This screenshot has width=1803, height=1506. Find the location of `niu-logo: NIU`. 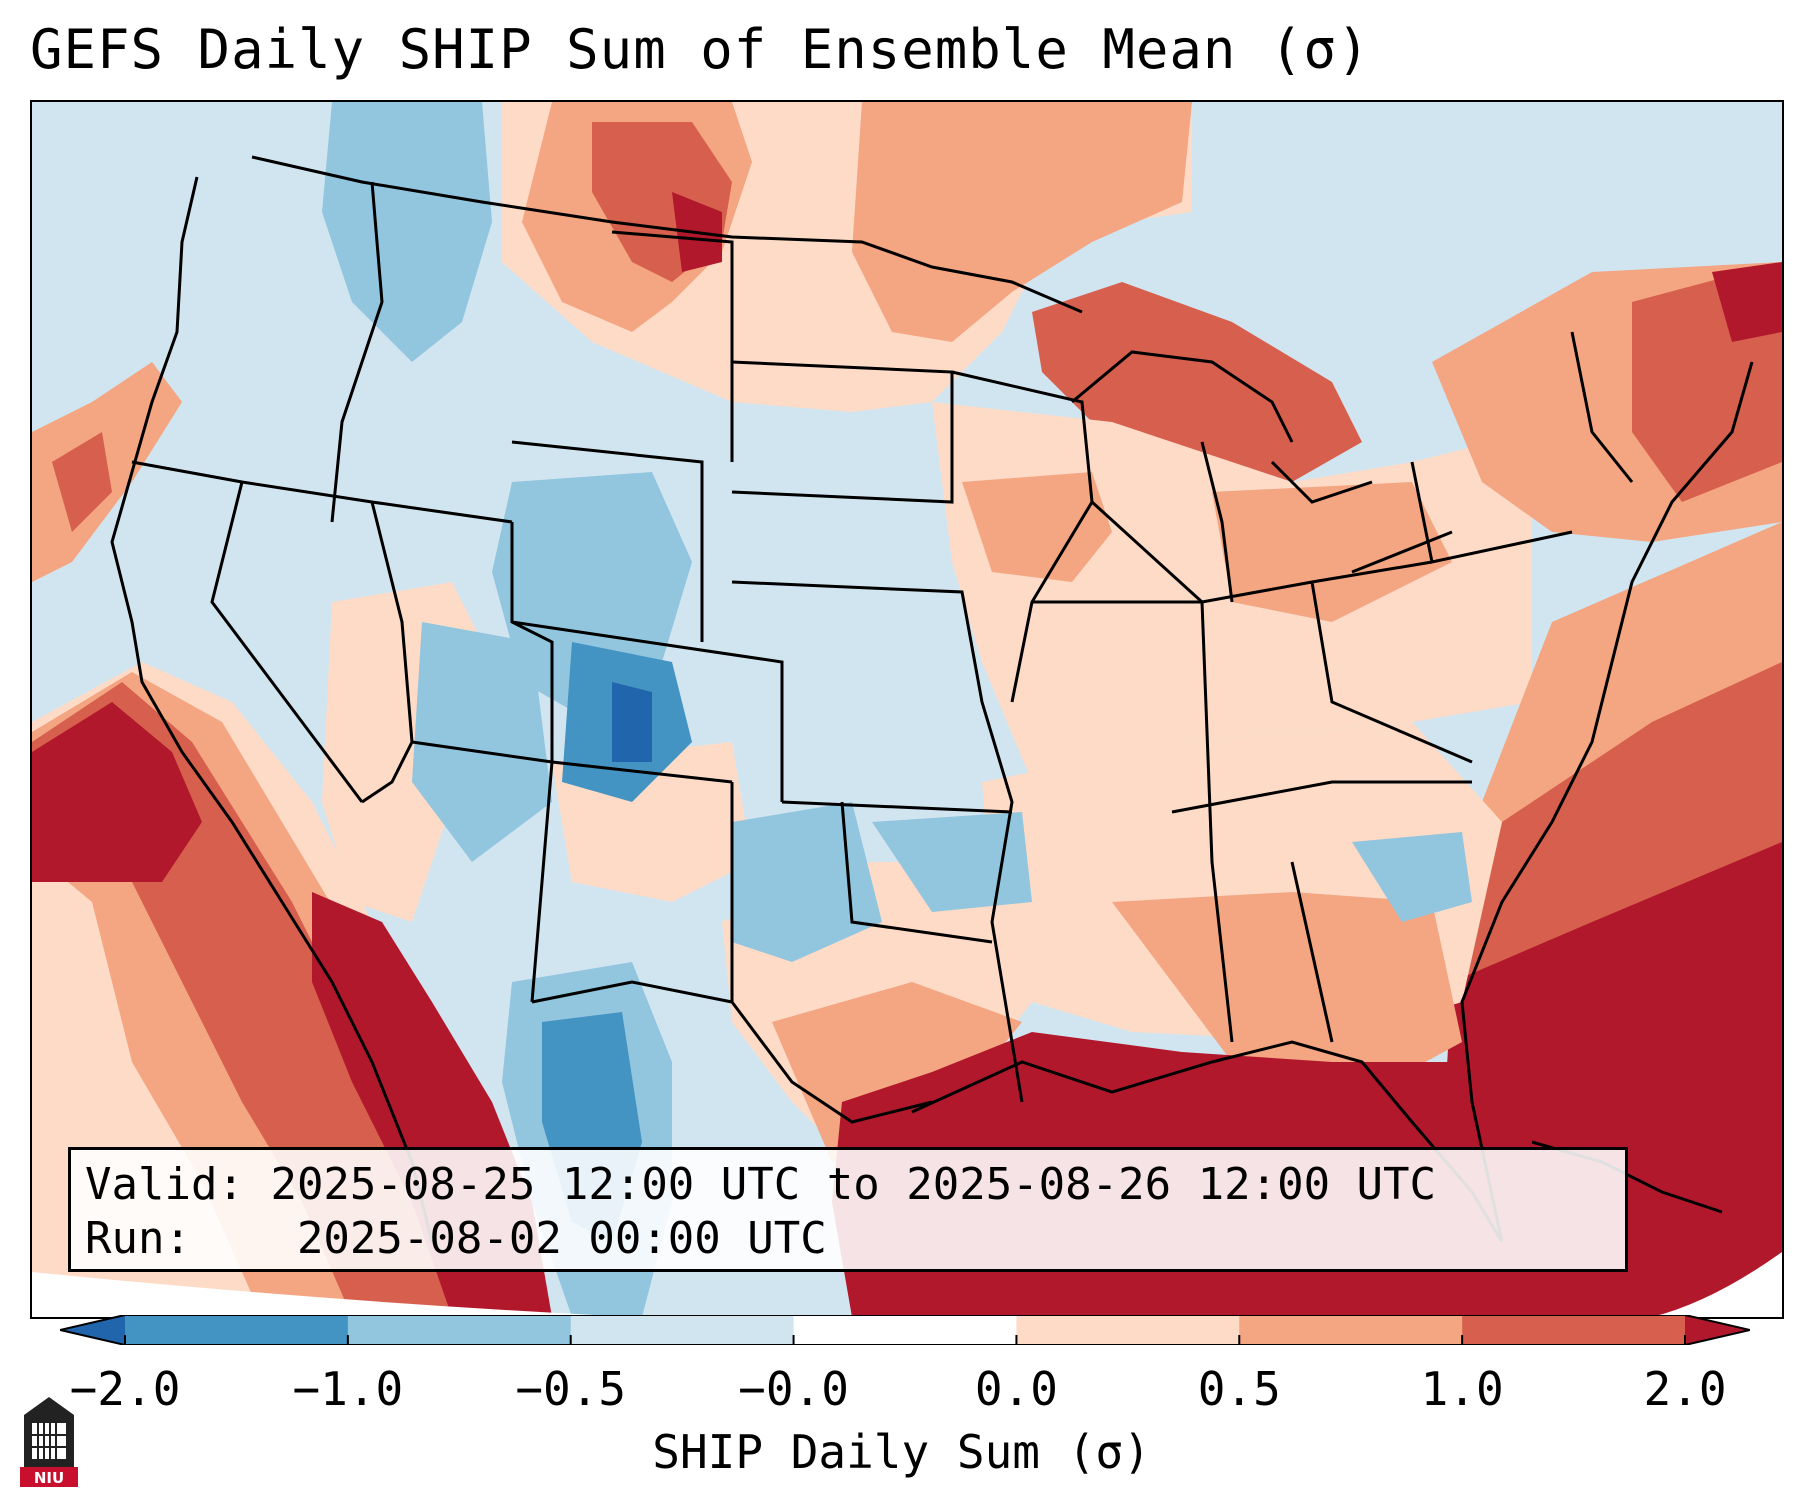

niu-logo: NIU is located at coordinates (49, 1442).